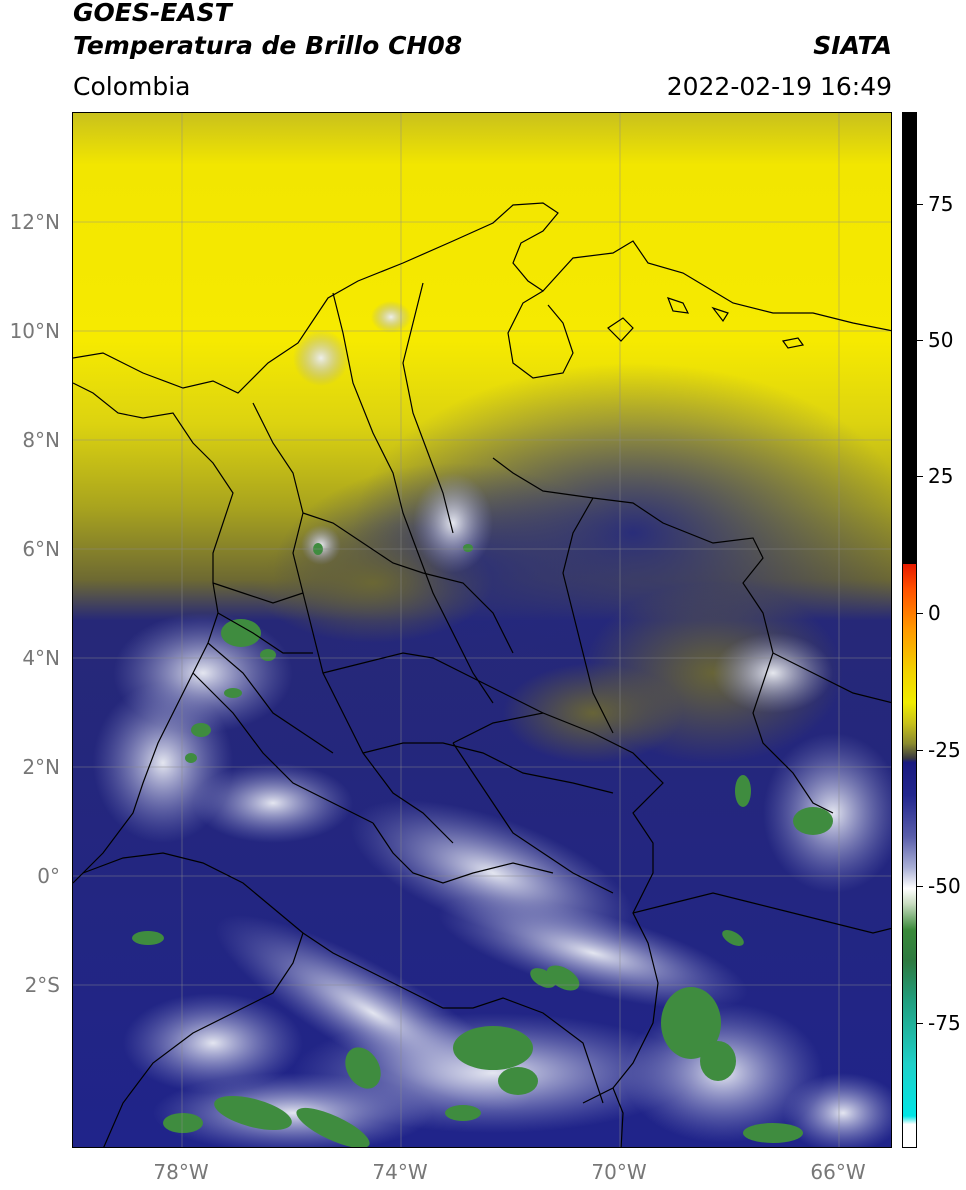 This screenshot has width=966, height=1190. What do you see at coordinates (619, 1172) in the screenshot?
I see `lon-tick-label: 70°W` at bounding box center [619, 1172].